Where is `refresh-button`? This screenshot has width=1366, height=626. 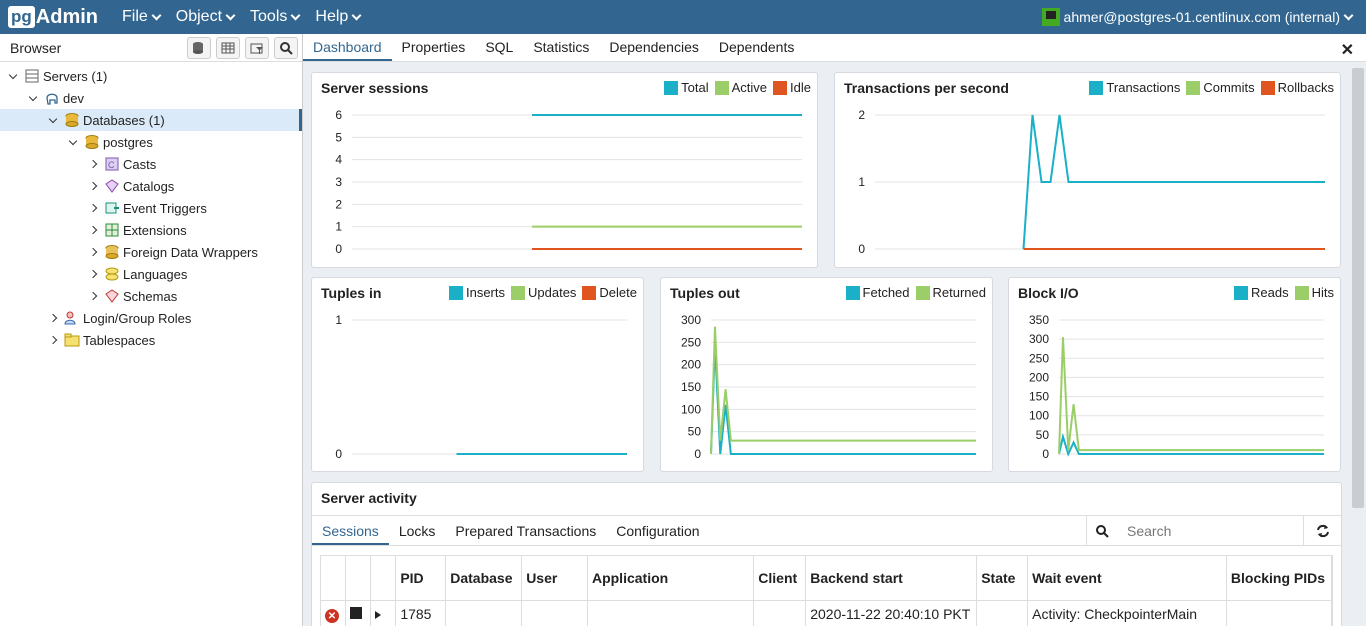
refresh-button is located at coordinates (1322, 530).